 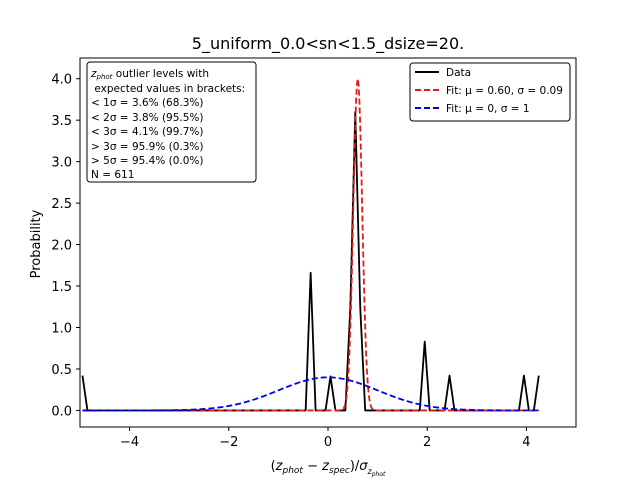 I want to click on y-tick-label: 1.5, so click(x=61, y=287).